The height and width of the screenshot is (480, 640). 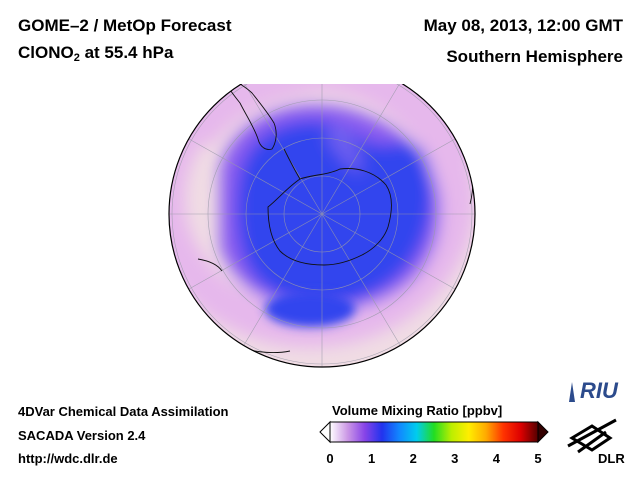 I want to click on colorbar-low-arrow, so click(x=325, y=432).